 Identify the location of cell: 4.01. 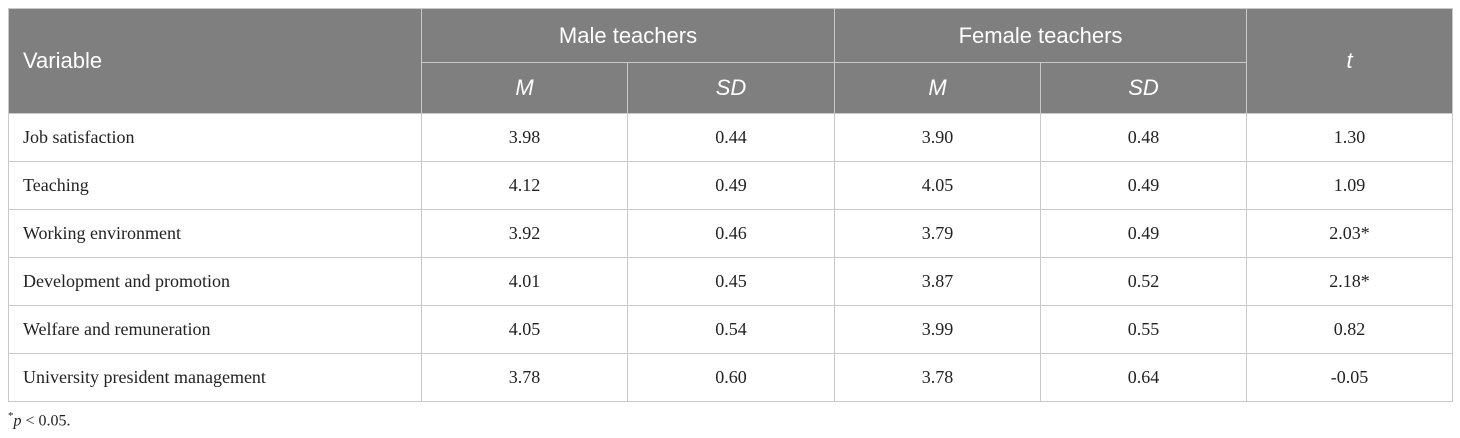
(524, 281).